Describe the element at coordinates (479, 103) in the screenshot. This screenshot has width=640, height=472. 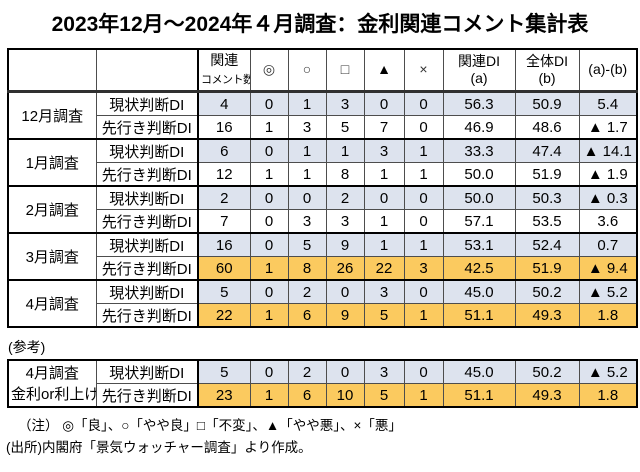
I see `value-cell: 56.3` at that location.